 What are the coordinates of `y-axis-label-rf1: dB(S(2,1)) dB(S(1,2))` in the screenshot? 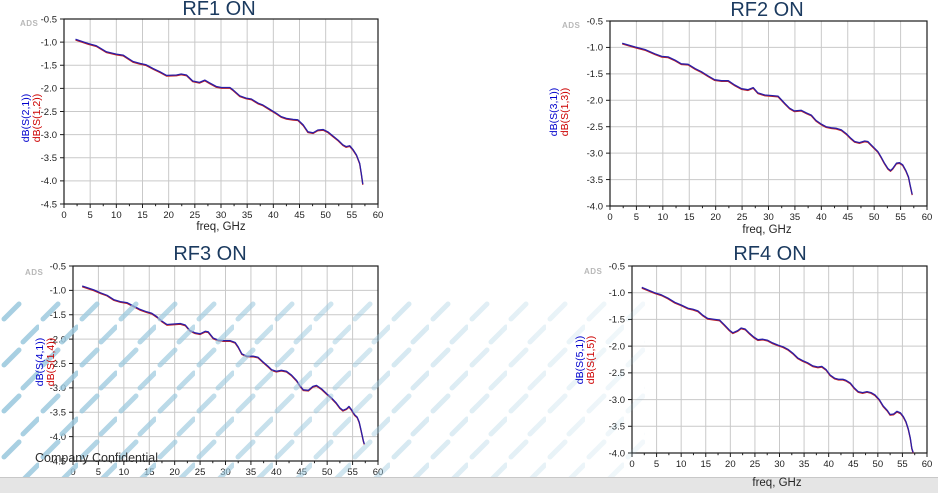 It's located at (31, 118).